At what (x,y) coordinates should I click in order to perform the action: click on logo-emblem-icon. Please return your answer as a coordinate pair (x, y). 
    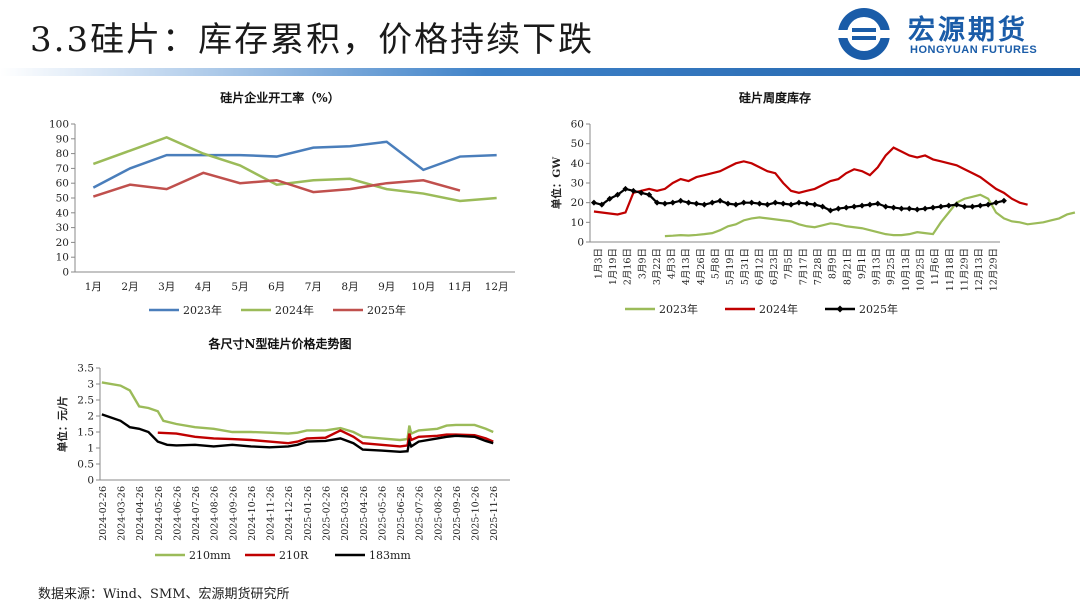
    Looking at the image, I should click on (864, 34).